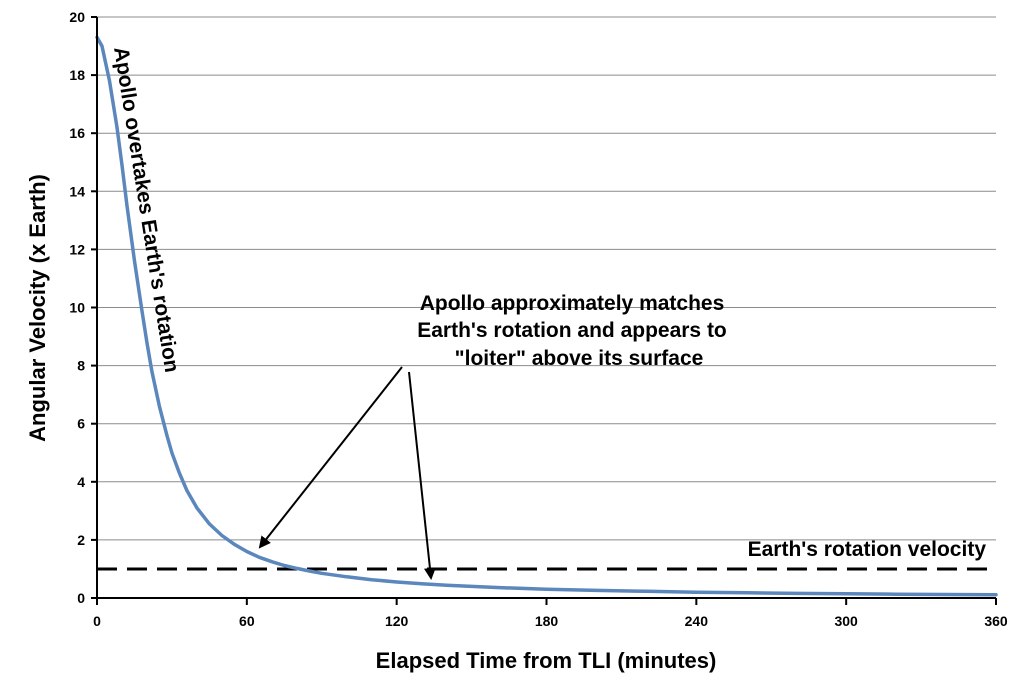 This screenshot has height=692, width=1024. I want to click on x-tick-labels: 0 60 120 180 240 300 360, so click(550, 613).